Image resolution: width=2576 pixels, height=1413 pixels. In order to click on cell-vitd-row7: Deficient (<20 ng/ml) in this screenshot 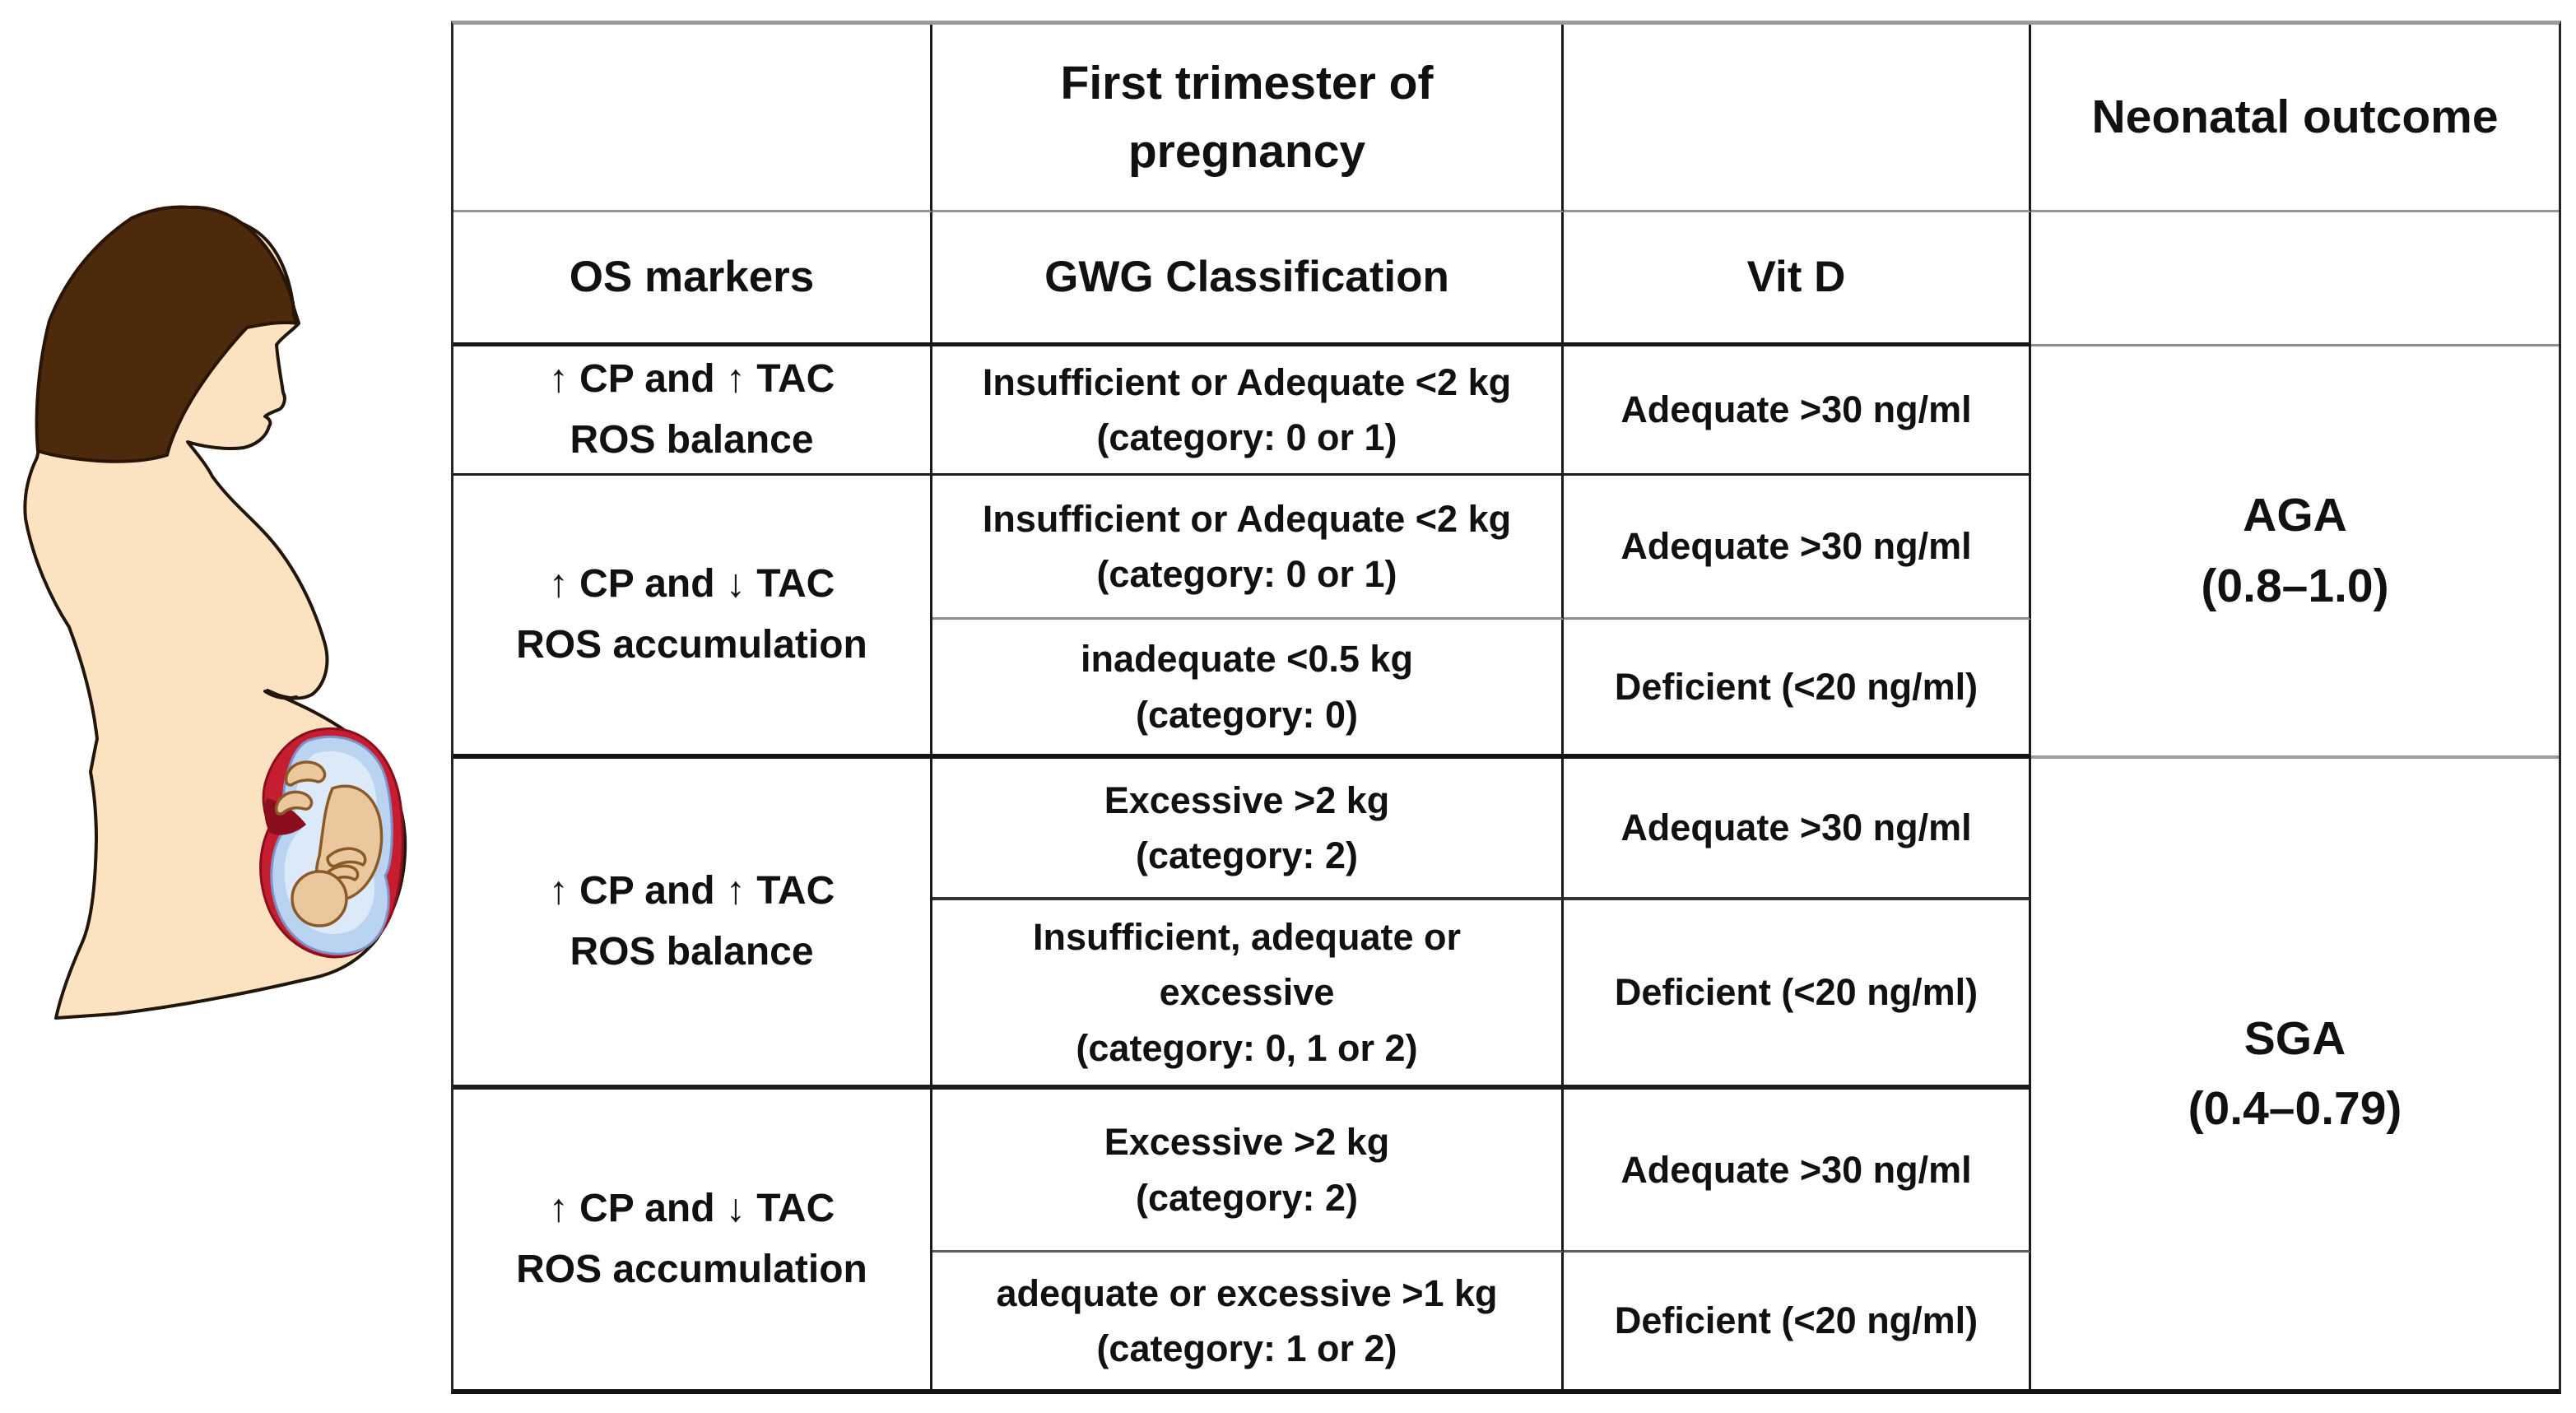, I will do `click(1798, 1321)`.